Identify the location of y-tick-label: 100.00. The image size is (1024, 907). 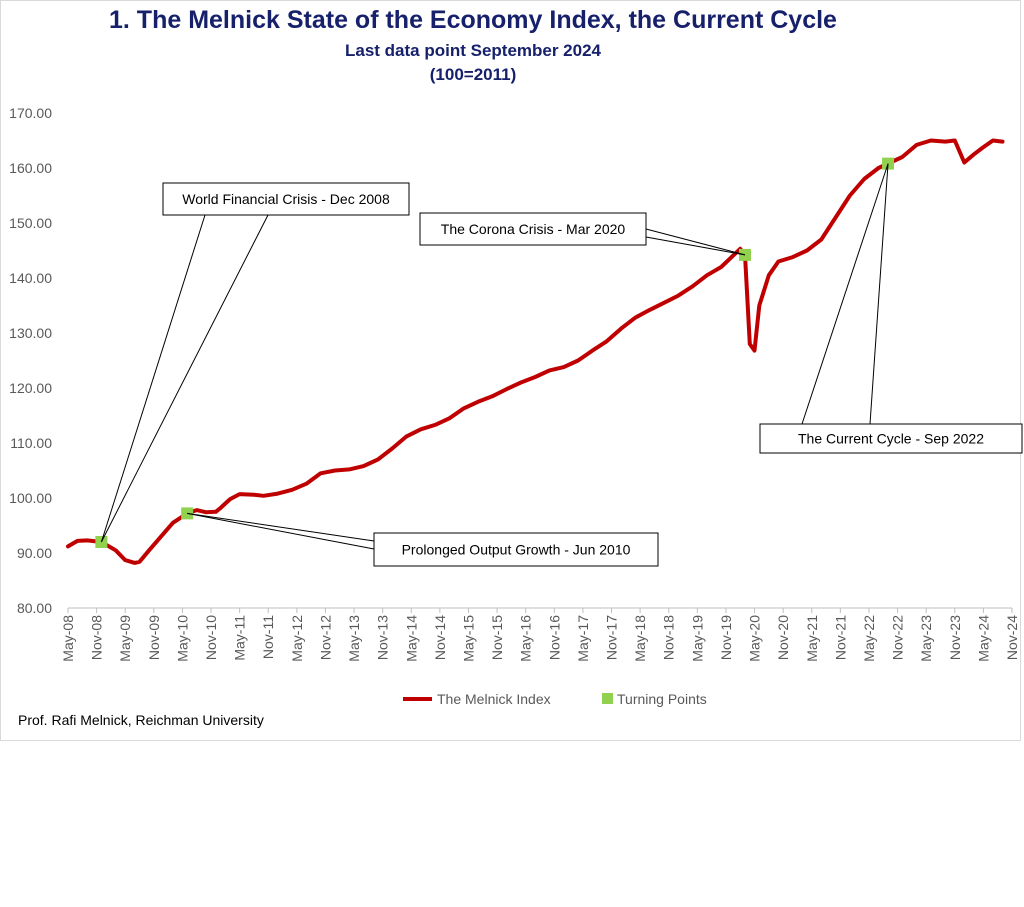
(30, 498).